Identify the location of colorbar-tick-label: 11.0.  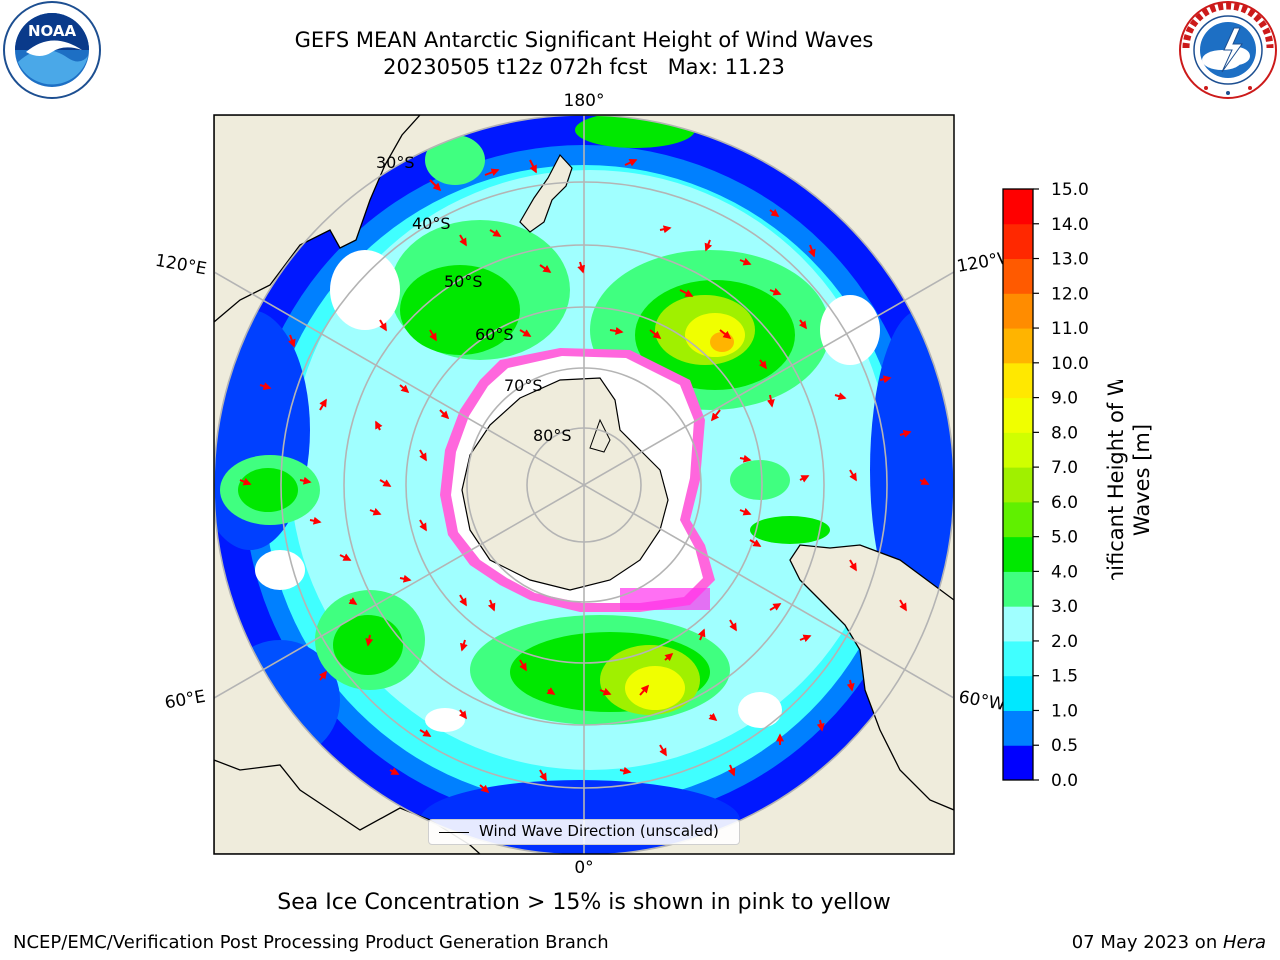
(1070, 329).